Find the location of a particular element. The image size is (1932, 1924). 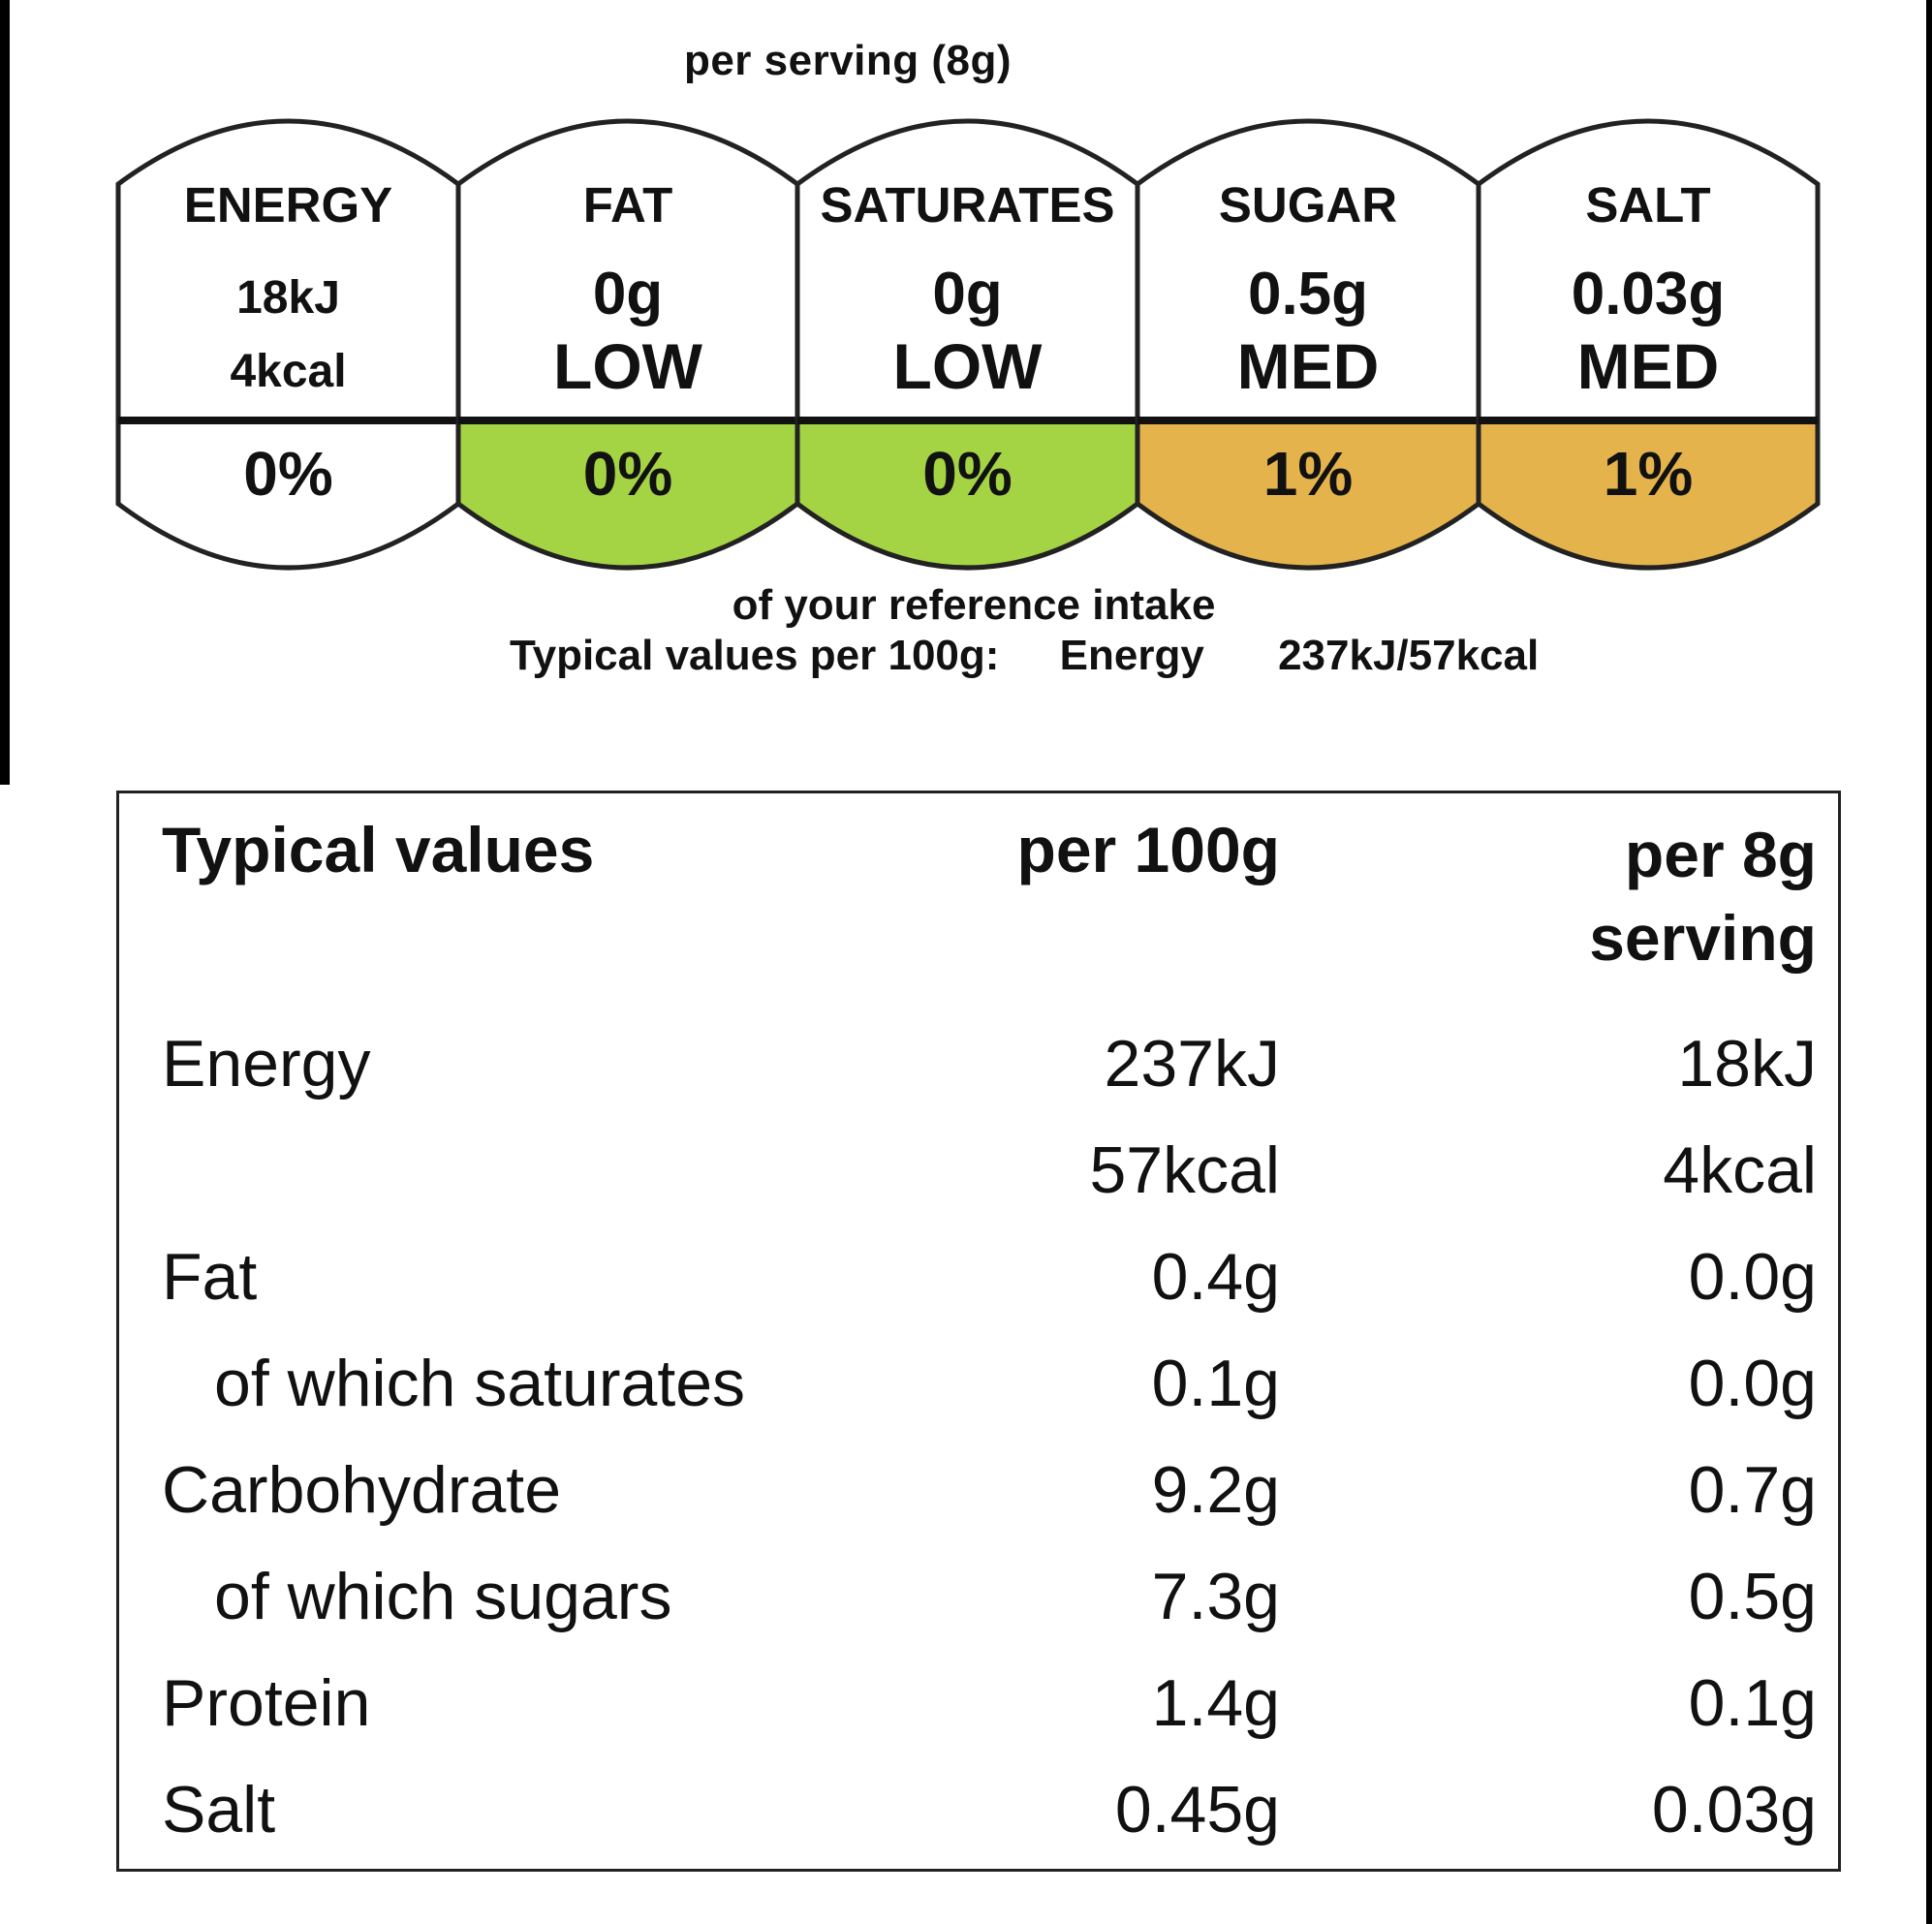

value-per-100g: 0.1g is located at coordinates (1215, 1383).